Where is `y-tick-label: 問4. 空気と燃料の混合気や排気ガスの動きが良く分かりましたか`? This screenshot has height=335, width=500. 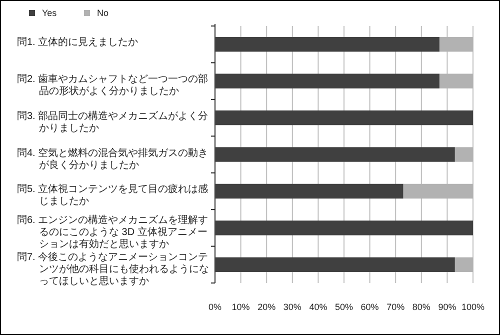 y-tick-label: 問4. 空気と燃料の混合気や排気ガスの動きが良く分かりましたか is located at coordinates (113, 160).